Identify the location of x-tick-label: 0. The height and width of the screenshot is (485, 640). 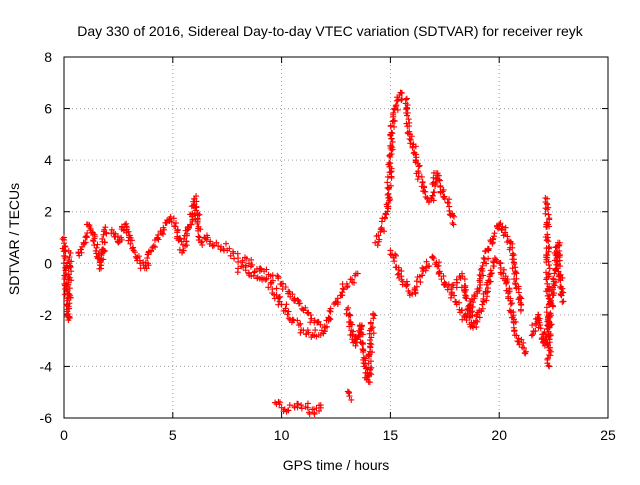
(64, 435).